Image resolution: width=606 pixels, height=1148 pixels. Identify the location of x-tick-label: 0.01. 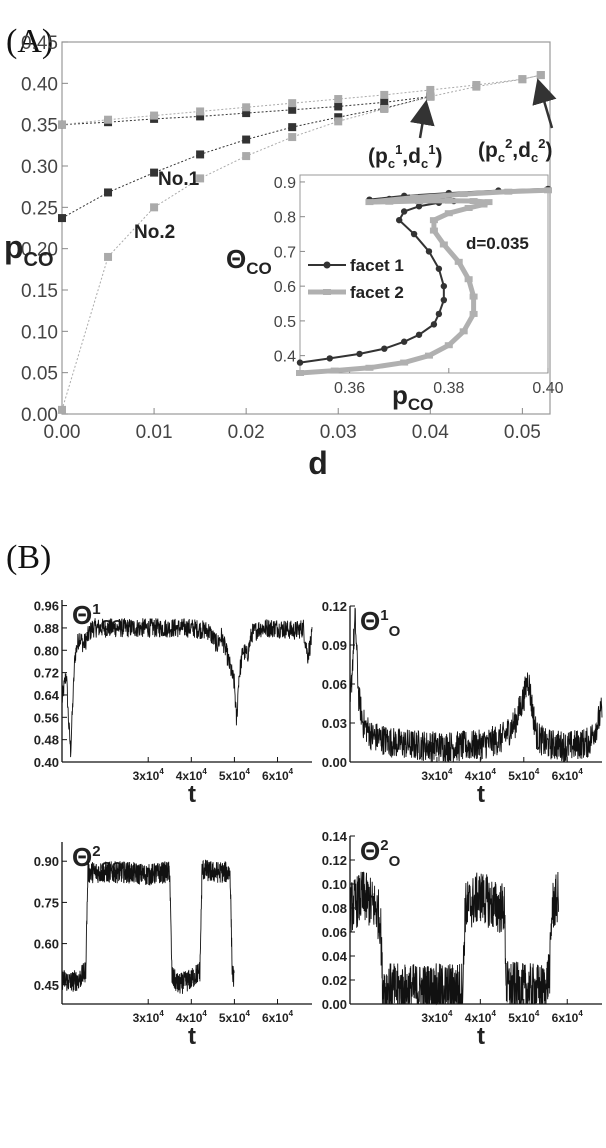
(154, 432).